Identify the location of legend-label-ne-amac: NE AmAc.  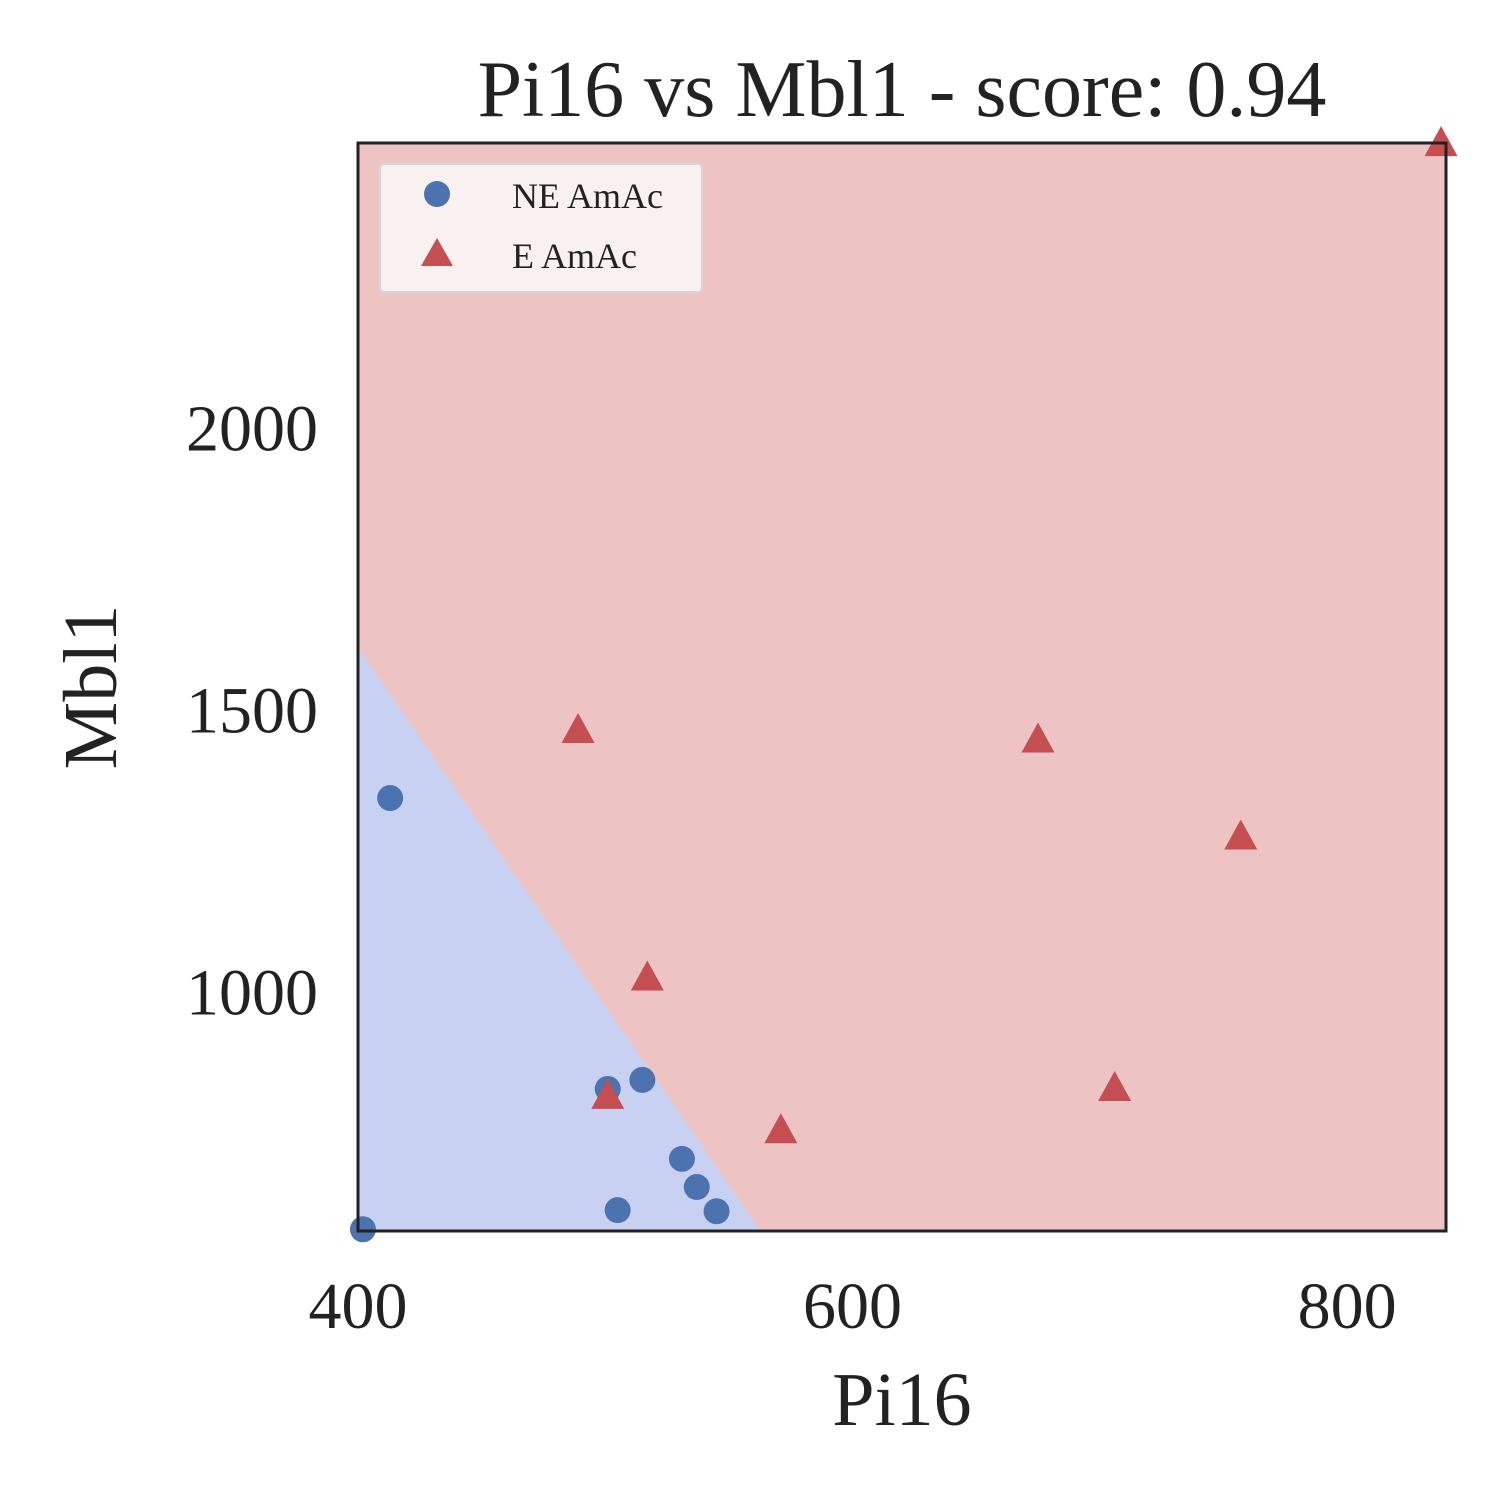
(587, 196).